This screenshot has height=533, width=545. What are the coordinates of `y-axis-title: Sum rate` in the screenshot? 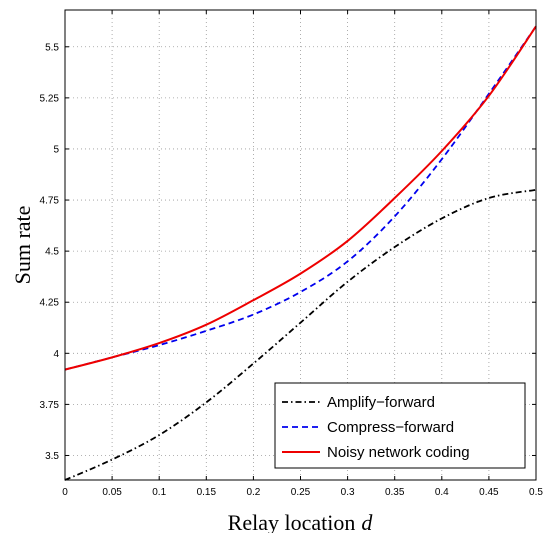 It's located at (22, 245).